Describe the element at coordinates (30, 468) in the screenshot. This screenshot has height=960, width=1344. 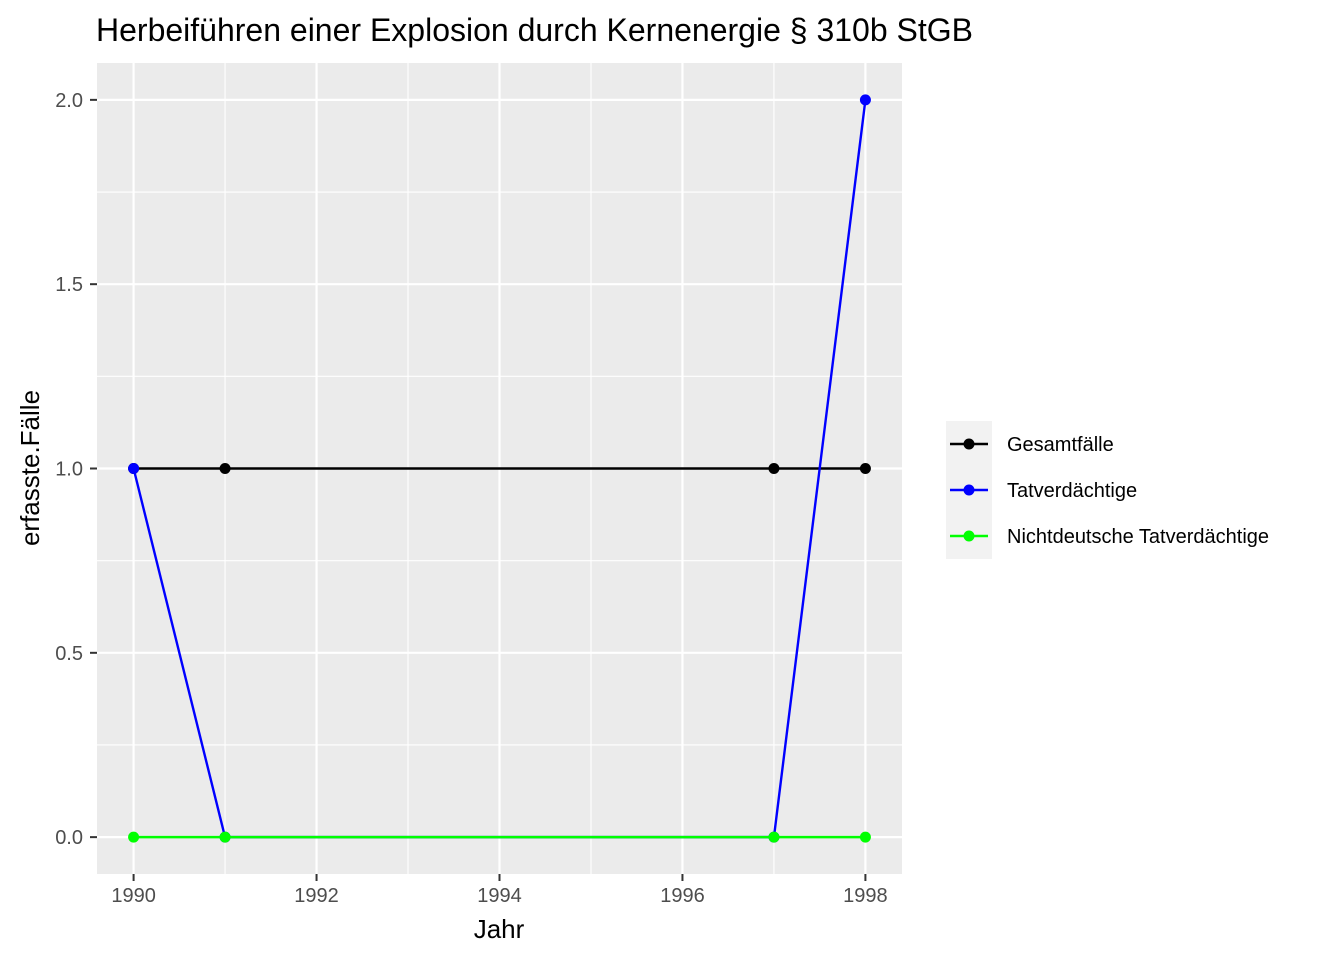
I see `y-axis-title: erfasste.Fälle` at that location.